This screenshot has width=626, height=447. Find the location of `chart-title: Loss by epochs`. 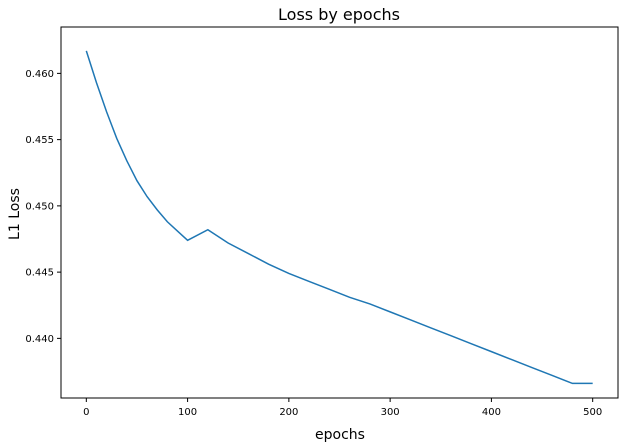

chart-title: Loss by epochs is located at coordinates (339, 14).